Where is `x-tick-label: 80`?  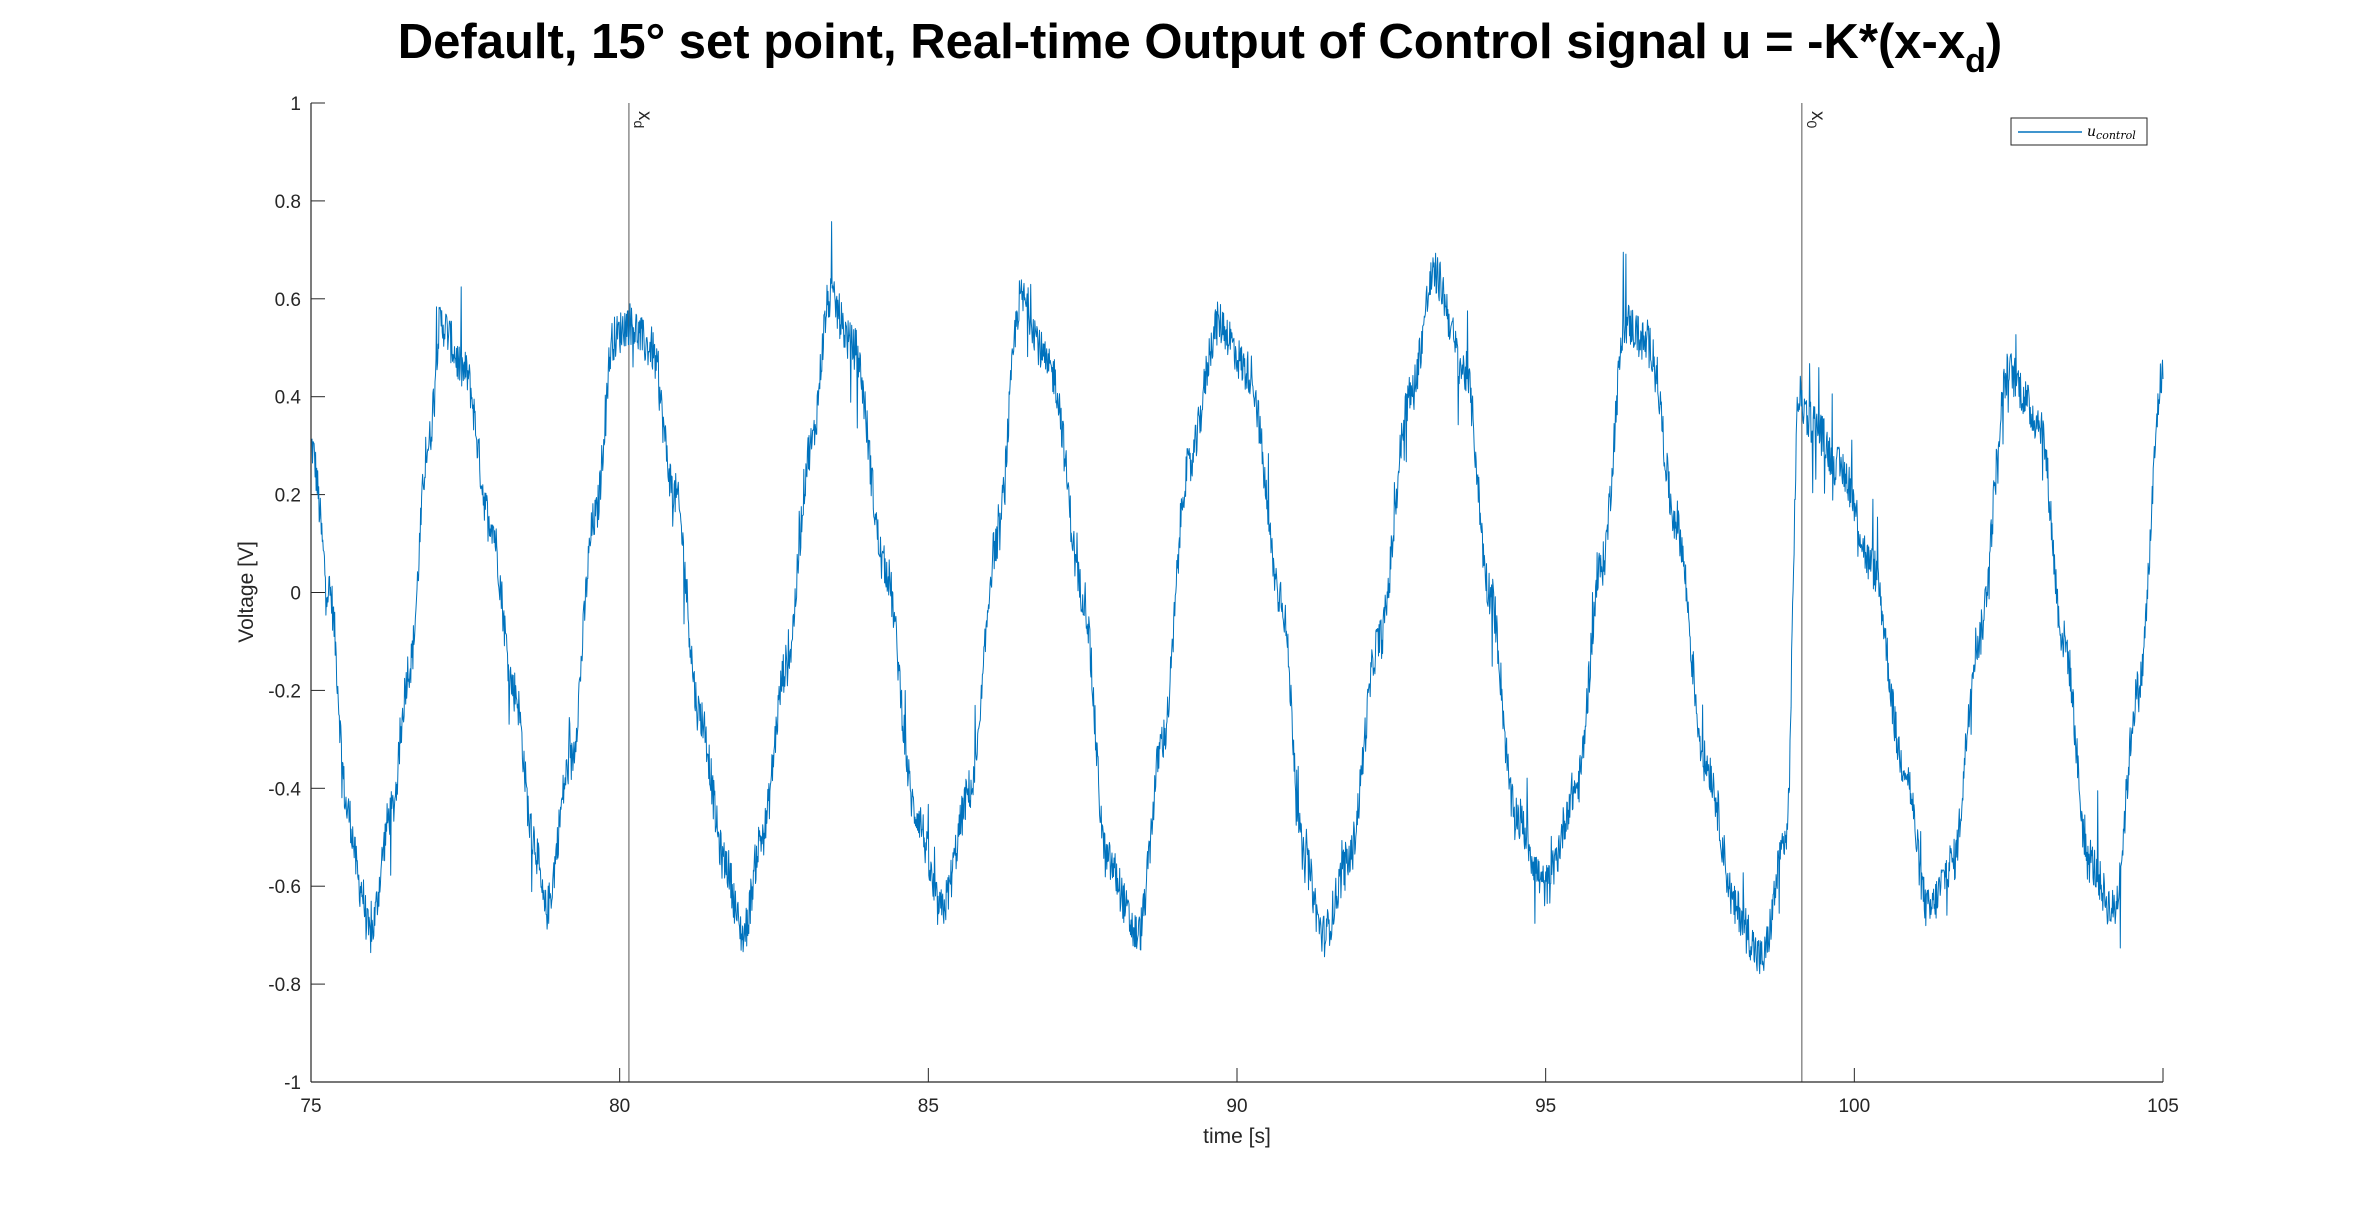 x-tick-label: 80 is located at coordinates (619, 1106).